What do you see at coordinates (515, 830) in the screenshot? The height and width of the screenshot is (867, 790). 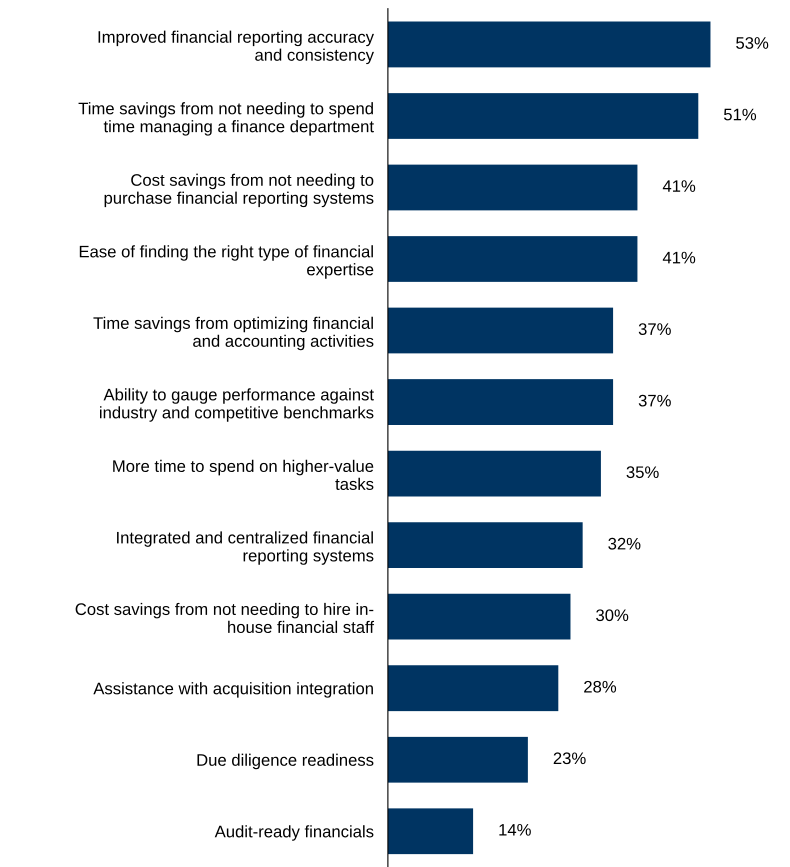 I see `data-label: 14%` at bounding box center [515, 830].